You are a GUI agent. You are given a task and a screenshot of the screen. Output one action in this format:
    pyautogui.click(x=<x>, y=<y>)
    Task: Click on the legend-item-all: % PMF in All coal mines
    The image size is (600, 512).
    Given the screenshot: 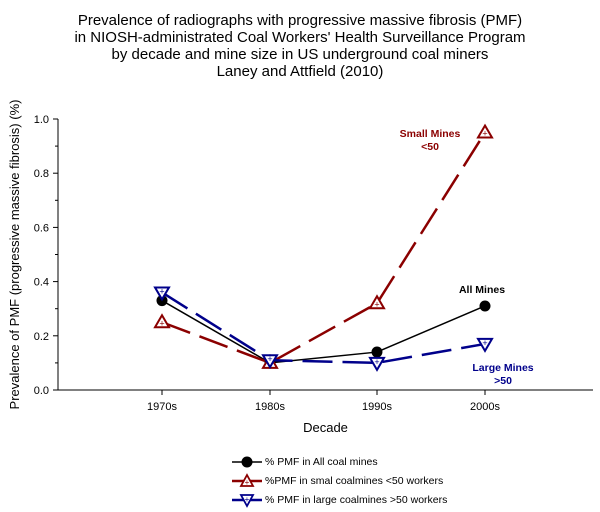 What is the action you would take?
    pyautogui.click(x=339, y=461)
    